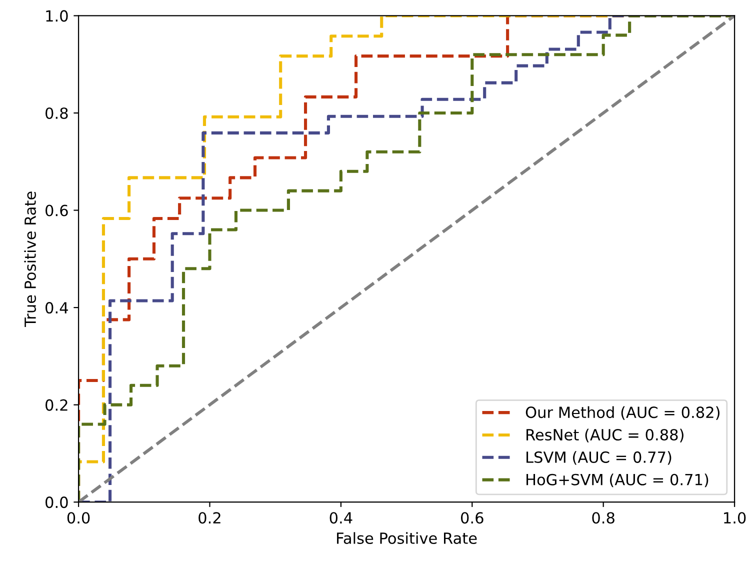 This screenshot has width=748, height=561. What do you see at coordinates (78, 518) in the screenshot?
I see `x-tick-label: 0.0` at bounding box center [78, 518].